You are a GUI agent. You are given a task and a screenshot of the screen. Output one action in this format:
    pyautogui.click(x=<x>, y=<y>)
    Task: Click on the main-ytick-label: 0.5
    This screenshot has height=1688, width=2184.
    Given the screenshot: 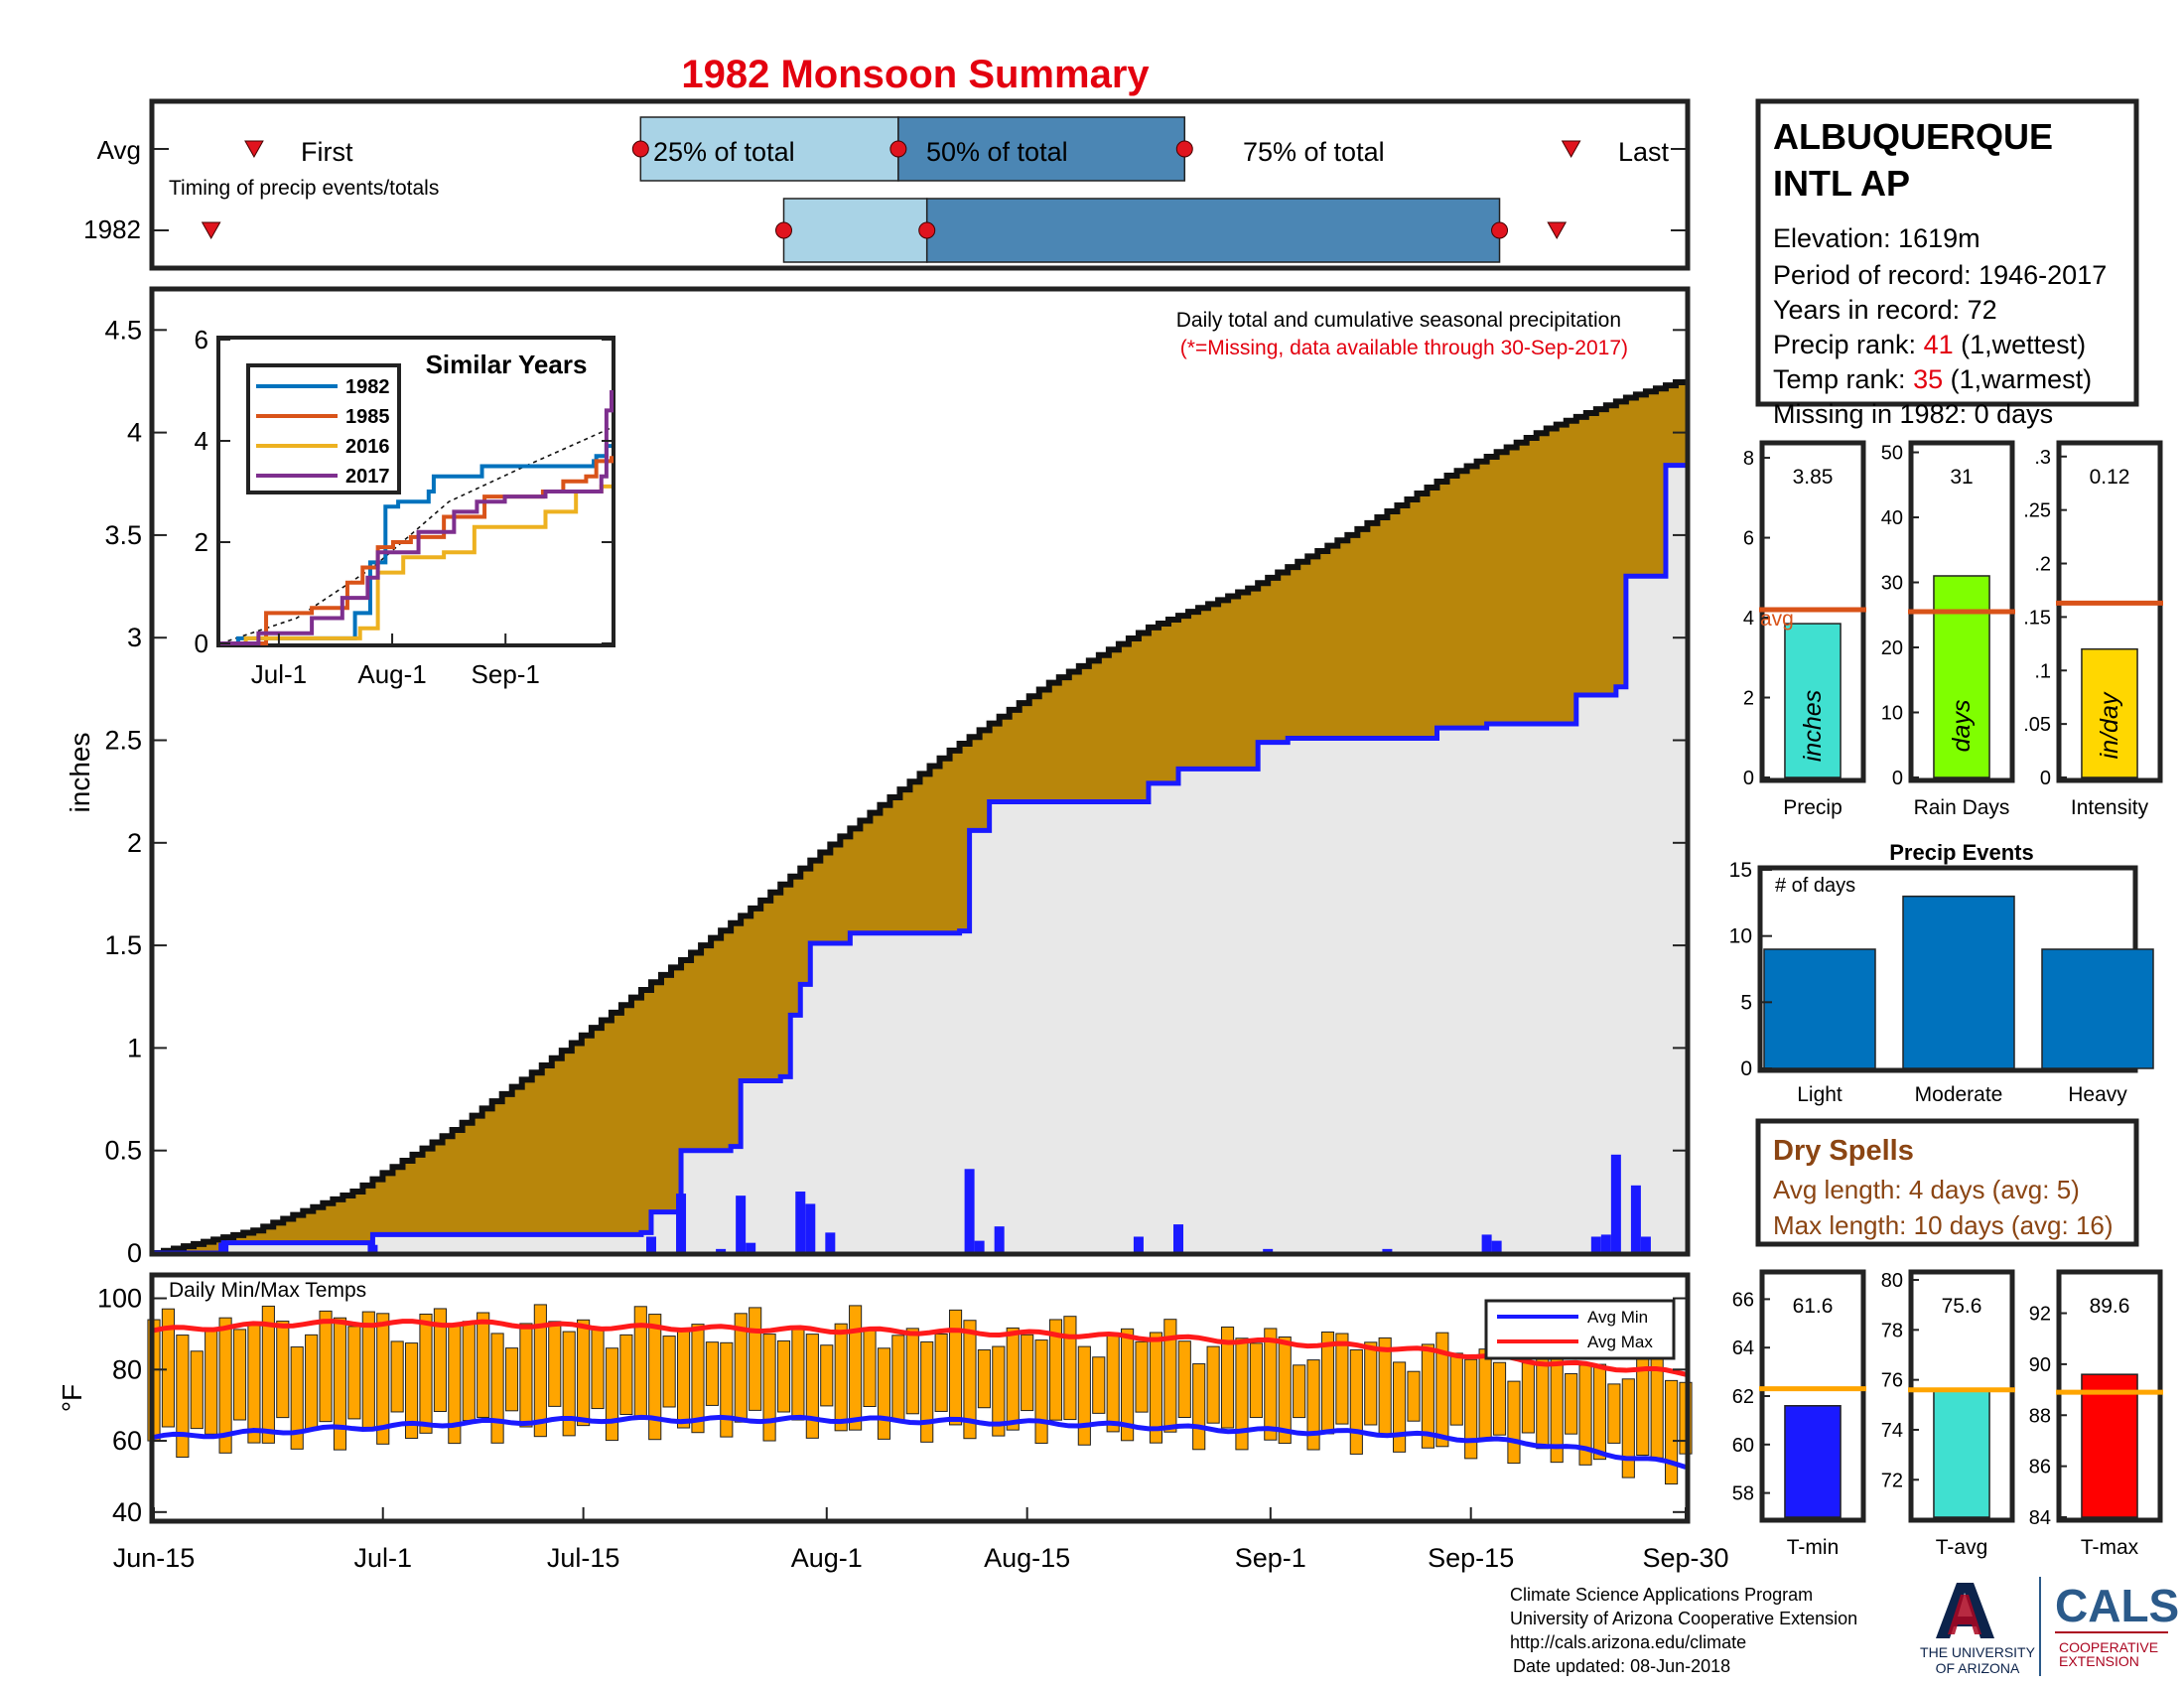 What is the action you would take?
    pyautogui.click(x=123, y=1151)
    